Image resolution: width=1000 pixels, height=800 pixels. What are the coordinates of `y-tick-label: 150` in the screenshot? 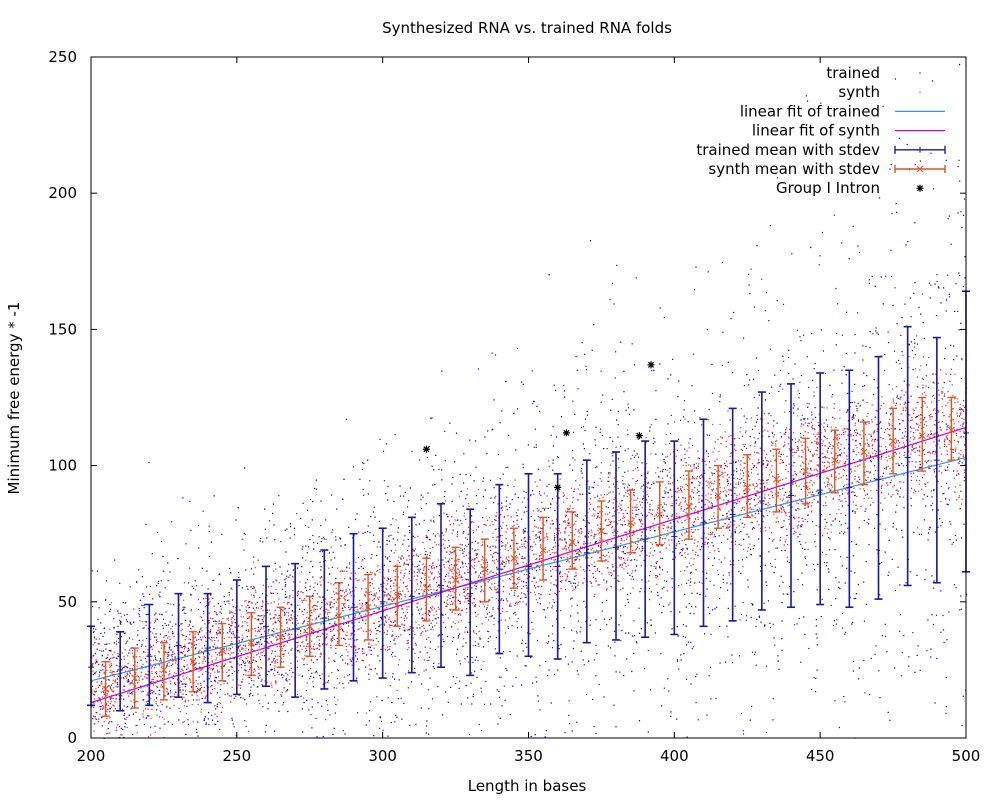 It's located at (62, 329).